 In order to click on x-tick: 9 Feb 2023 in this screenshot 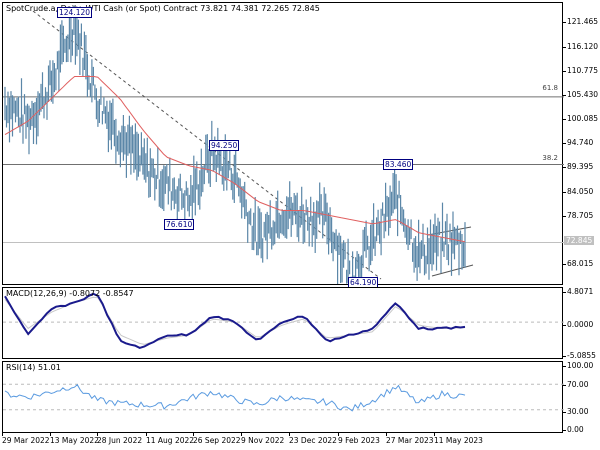, I will do `click(359, 438)`.